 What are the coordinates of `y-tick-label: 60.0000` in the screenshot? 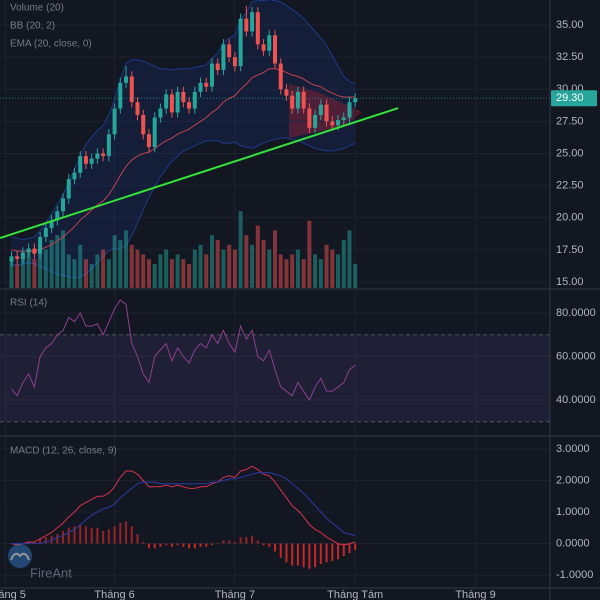 It's located at (576, 356).